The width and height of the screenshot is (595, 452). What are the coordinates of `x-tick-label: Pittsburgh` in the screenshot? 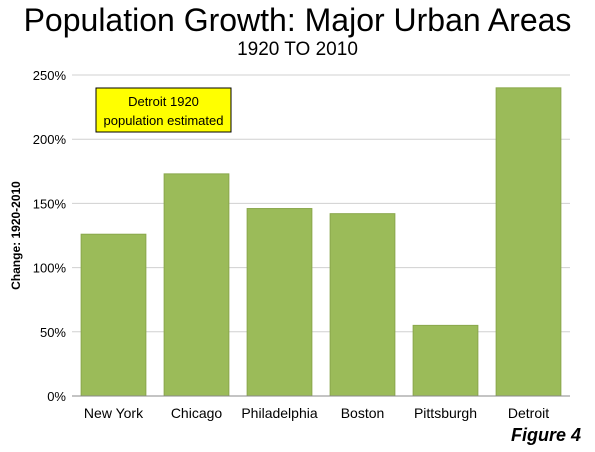 It's located at (445, 413).